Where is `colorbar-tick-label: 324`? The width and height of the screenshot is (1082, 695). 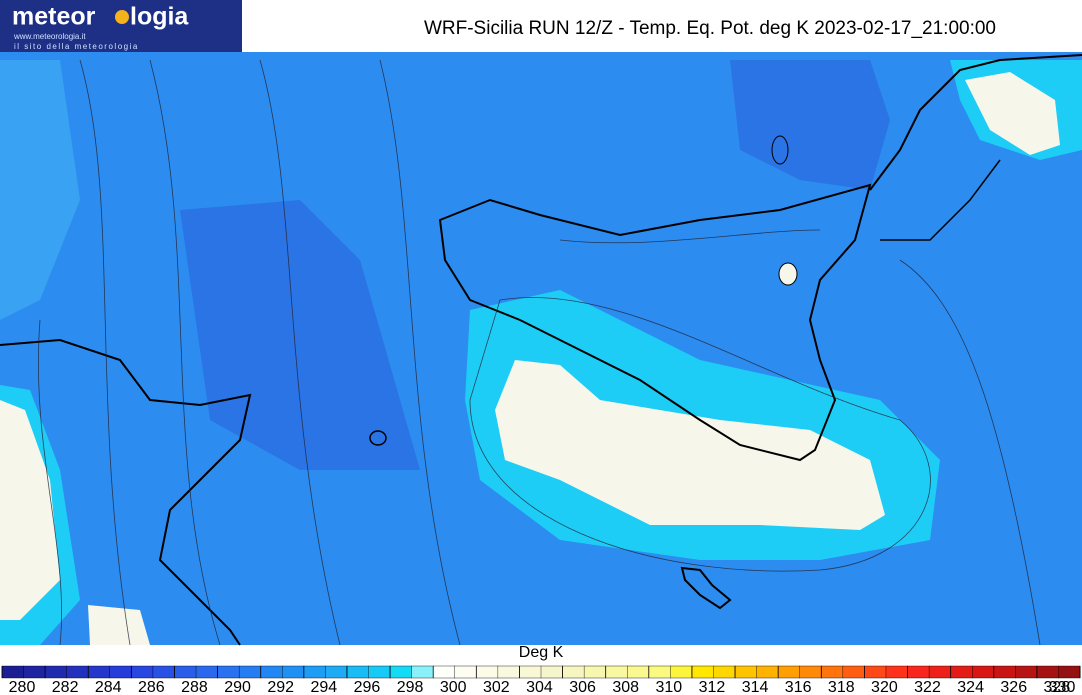 colorbar-tick-label: 324 is located at coordinates (970, 687).